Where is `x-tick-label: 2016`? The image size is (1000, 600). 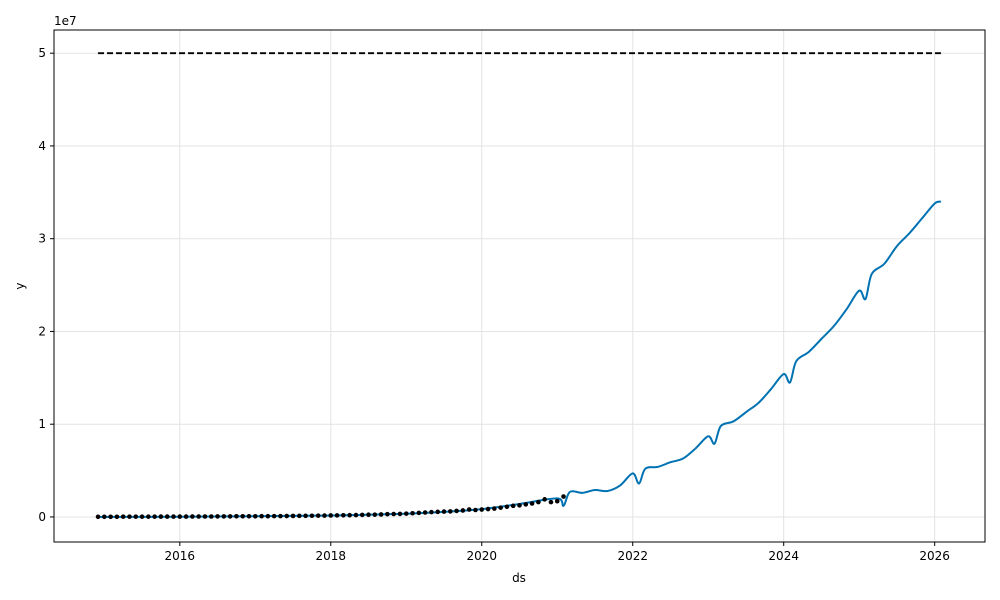 x-tick-label: 2016 is located at coordinates (180, 556).